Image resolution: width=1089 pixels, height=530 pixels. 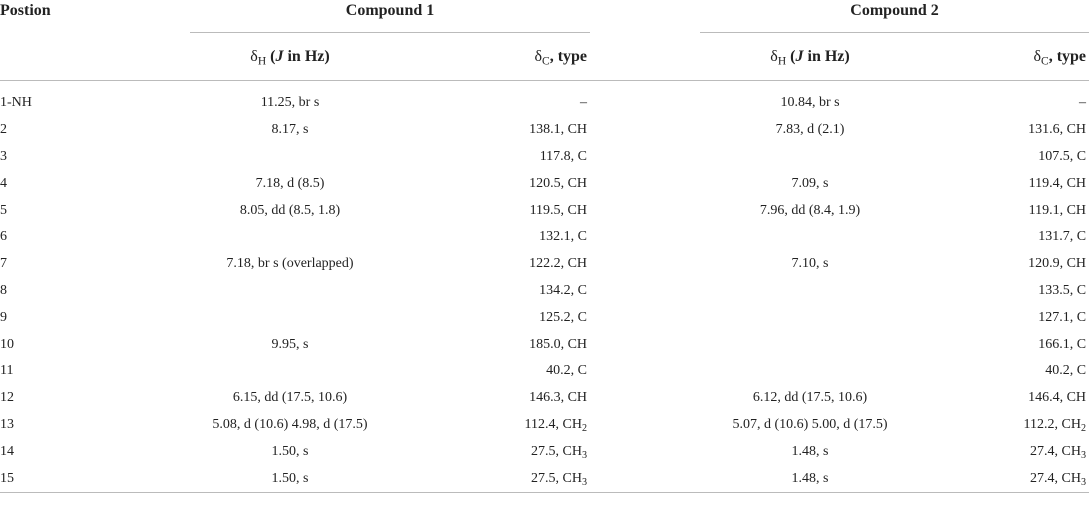 What do you see at coordinates (279, 56) in the screenshot?
I see `text-part: J` at bounding box center [279, 56].